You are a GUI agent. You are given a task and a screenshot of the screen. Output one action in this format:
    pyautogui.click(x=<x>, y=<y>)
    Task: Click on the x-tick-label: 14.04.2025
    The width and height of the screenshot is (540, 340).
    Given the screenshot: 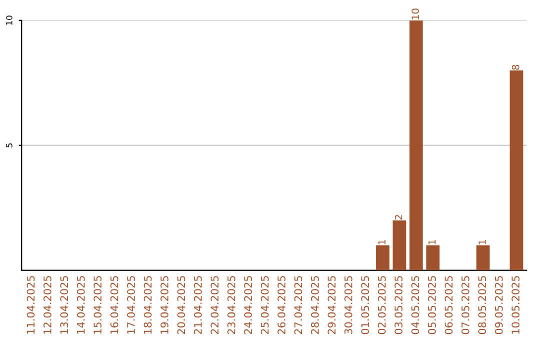 What is the action you would take?
    pyautogui.click(x=80, y=305)
    